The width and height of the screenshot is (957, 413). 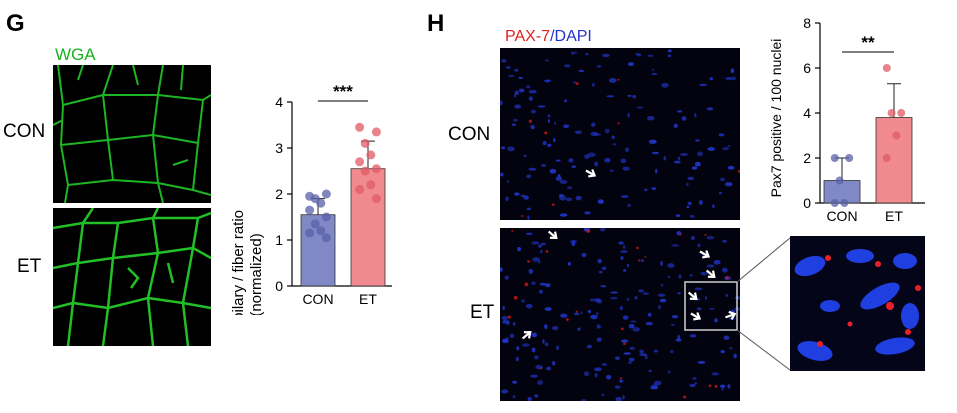 I want to click on row-label-et-h: ET, so click(x=482, y=312).